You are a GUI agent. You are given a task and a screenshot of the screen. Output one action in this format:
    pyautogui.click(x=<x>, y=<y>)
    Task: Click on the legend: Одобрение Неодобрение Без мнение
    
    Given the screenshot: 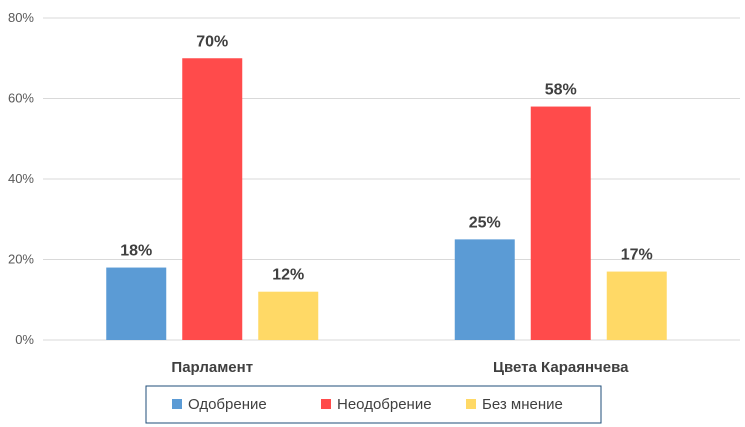 What is the action you would take?
    pyautogui.click(x=373, y=404)
    